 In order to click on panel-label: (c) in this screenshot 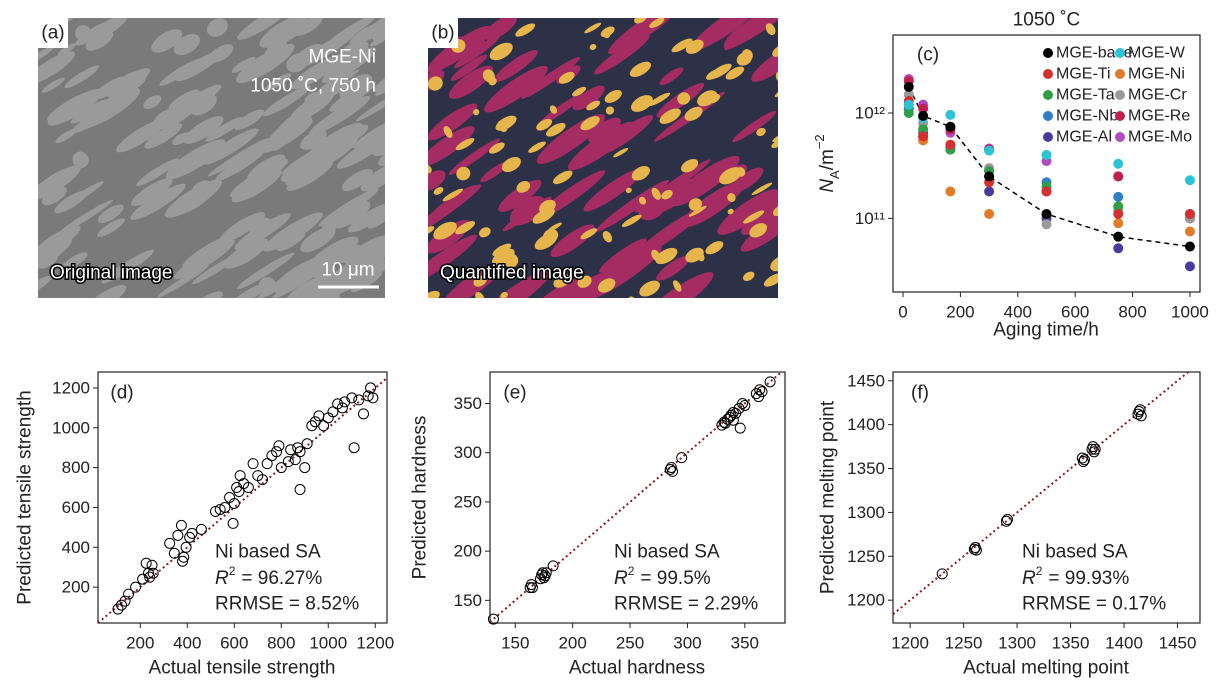, I will do `click(928, 55)`.